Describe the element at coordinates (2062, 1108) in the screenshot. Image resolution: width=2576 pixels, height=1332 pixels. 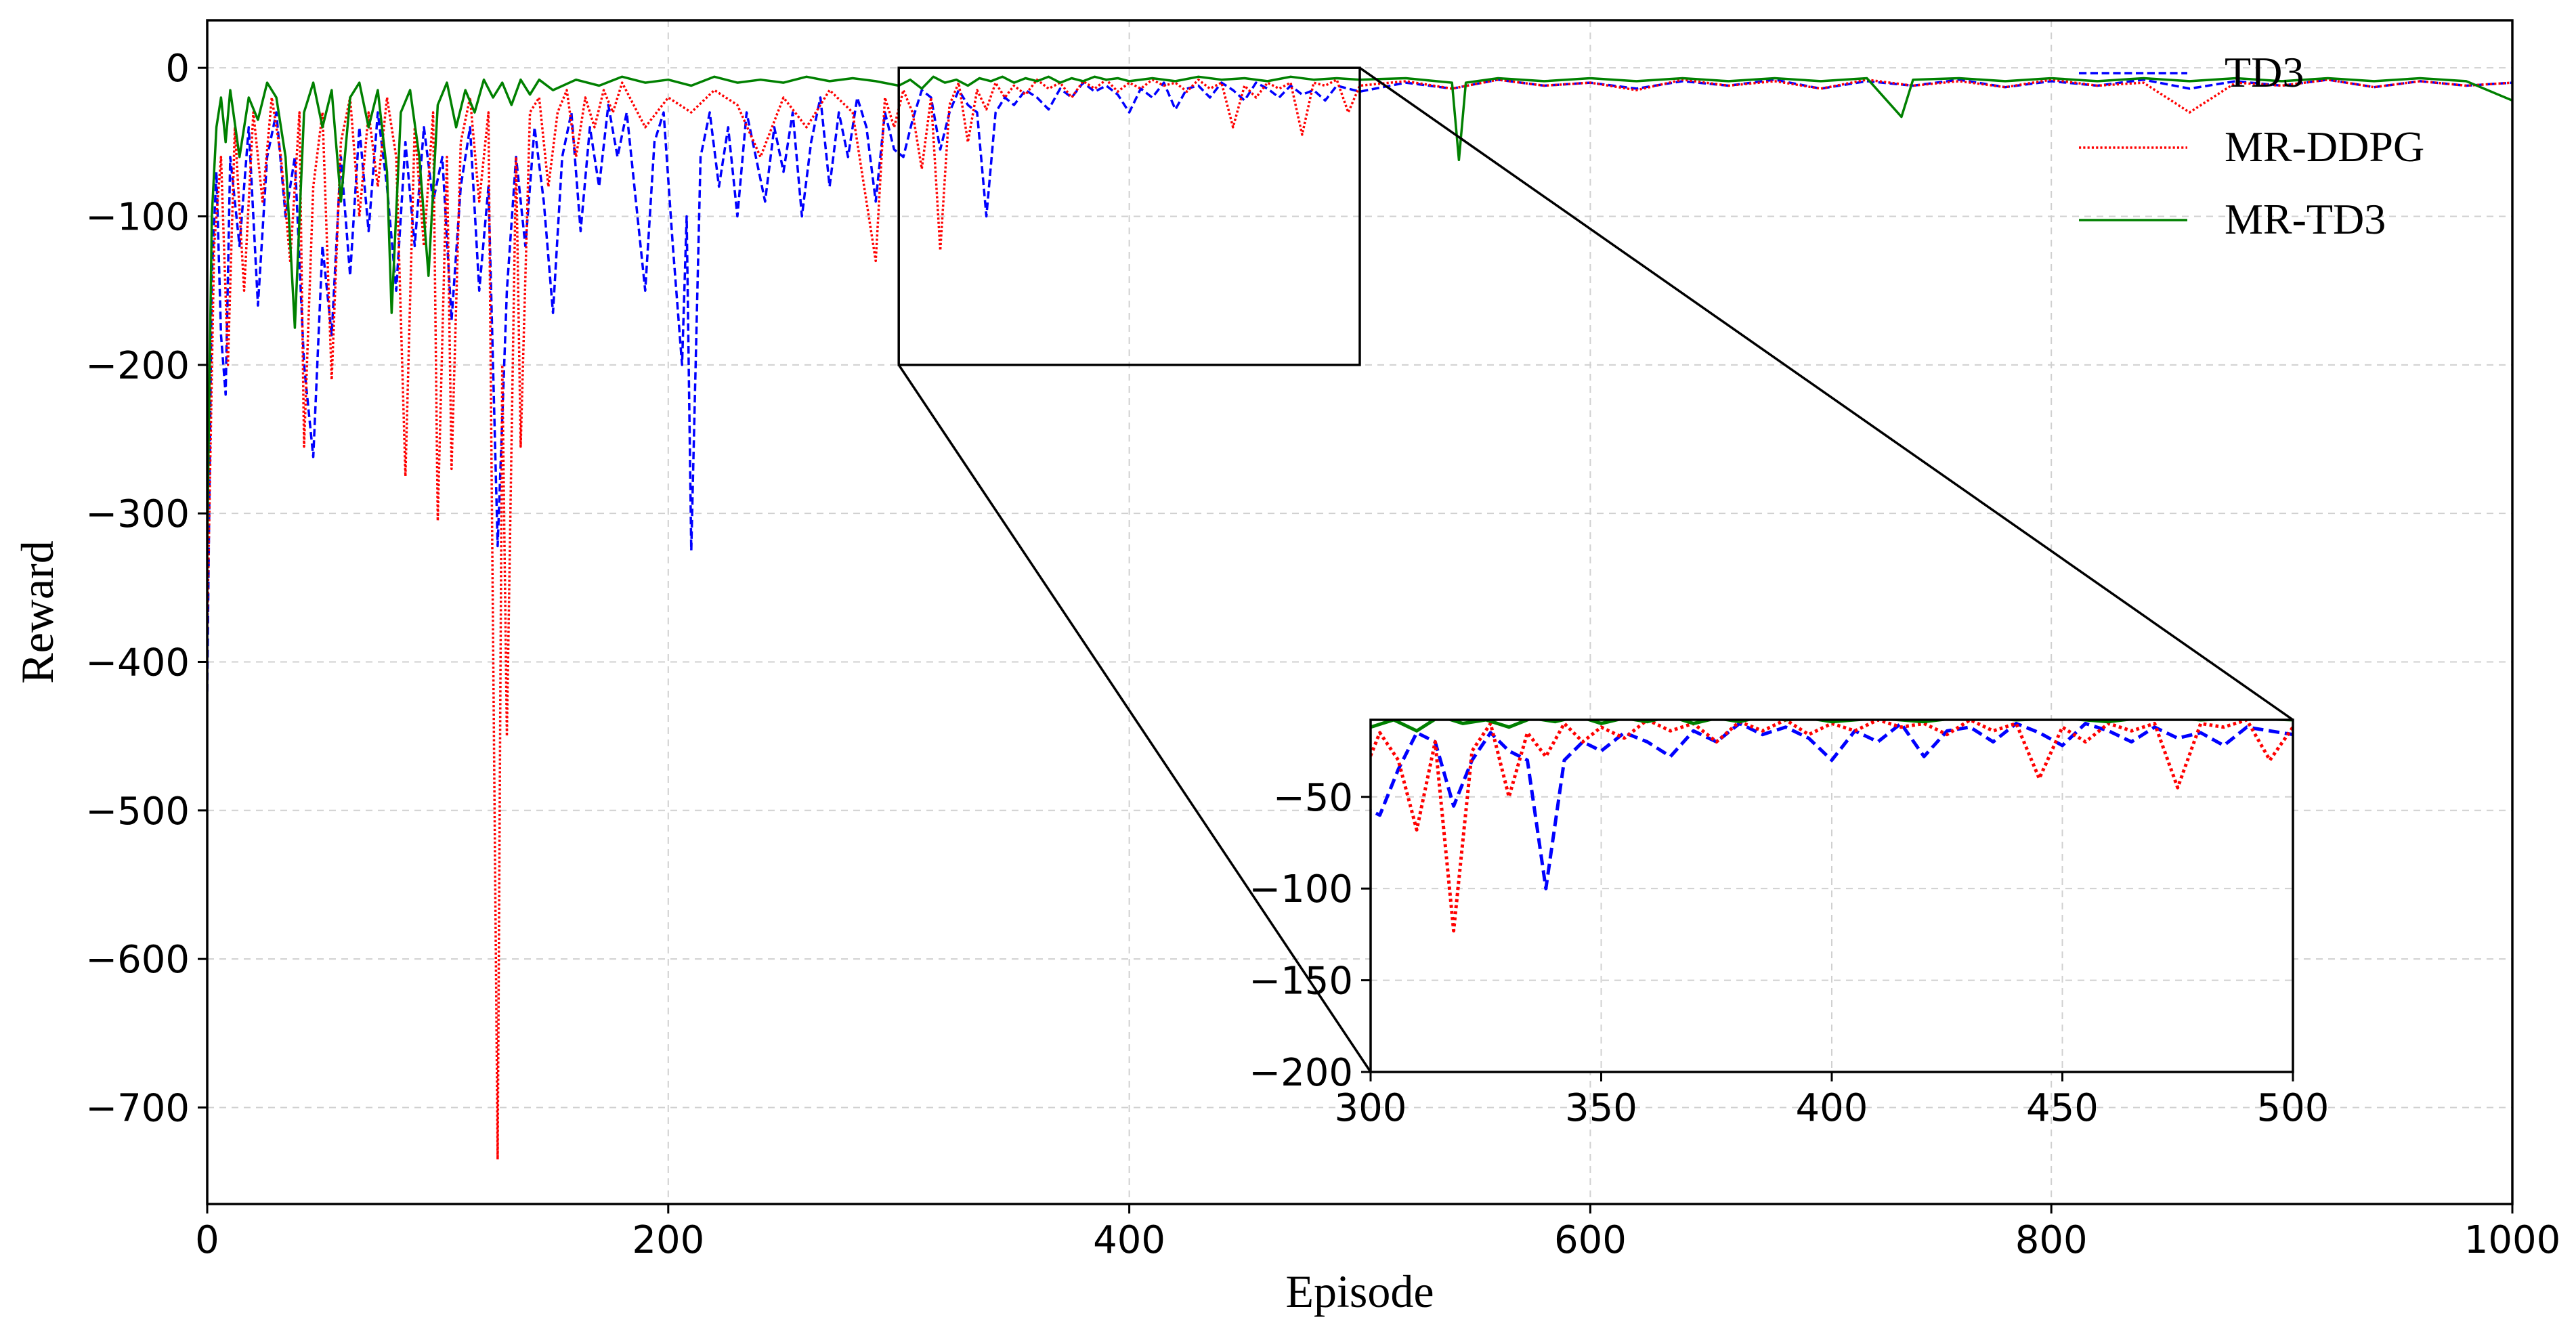
I see `inset-x-tick-label-3: 450` at that location.